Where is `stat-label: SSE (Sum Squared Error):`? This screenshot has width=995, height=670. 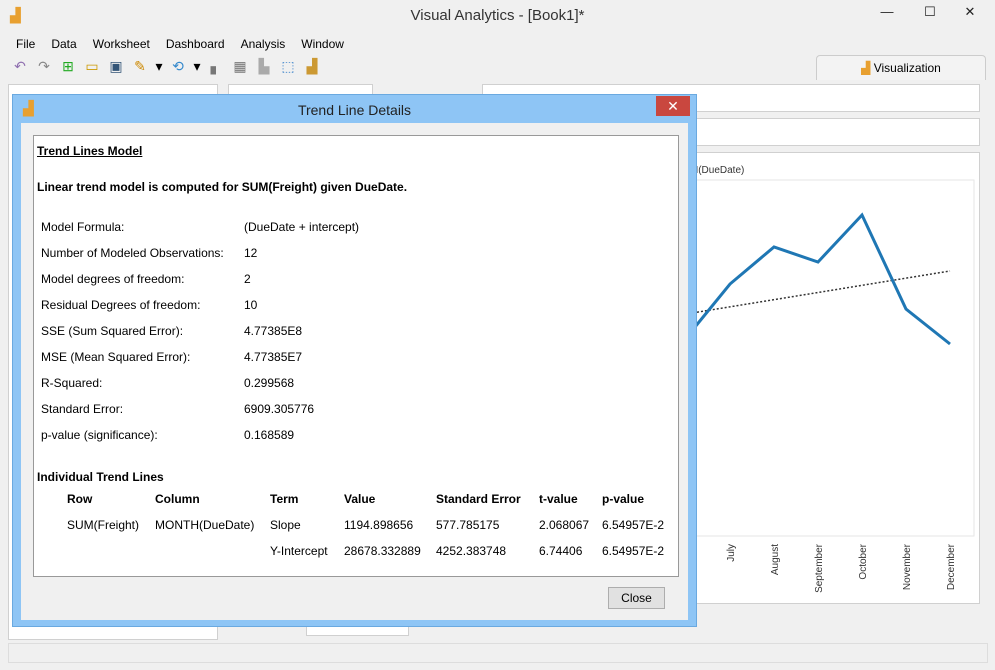
stat-label: SSE (Sum Squared Error): is located at coordinates (112, 331).